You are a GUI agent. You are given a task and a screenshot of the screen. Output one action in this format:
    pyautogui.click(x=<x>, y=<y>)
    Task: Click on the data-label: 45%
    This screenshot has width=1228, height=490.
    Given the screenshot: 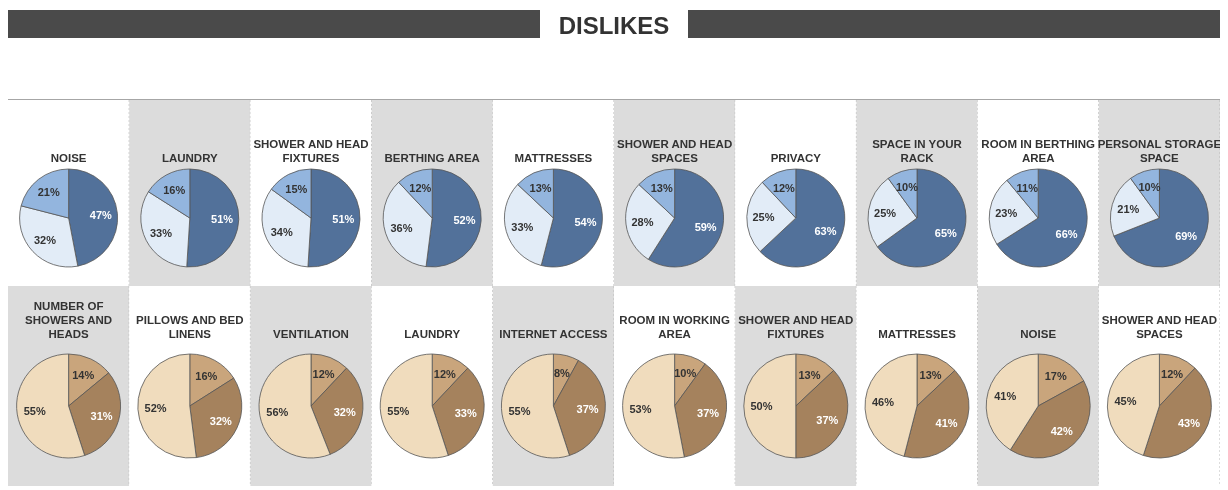 What is the action you would take?
    pyautogui.click(x=1125, y=400)
    